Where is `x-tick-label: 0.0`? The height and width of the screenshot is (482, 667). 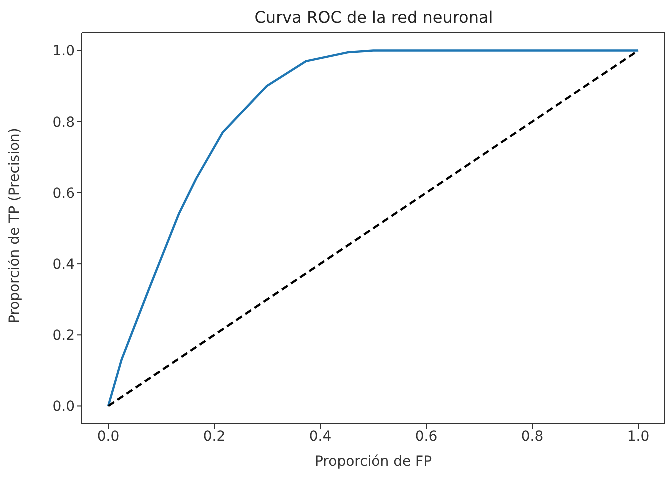 x-tick-label: 0.0 is located at coordinates (108, 436).